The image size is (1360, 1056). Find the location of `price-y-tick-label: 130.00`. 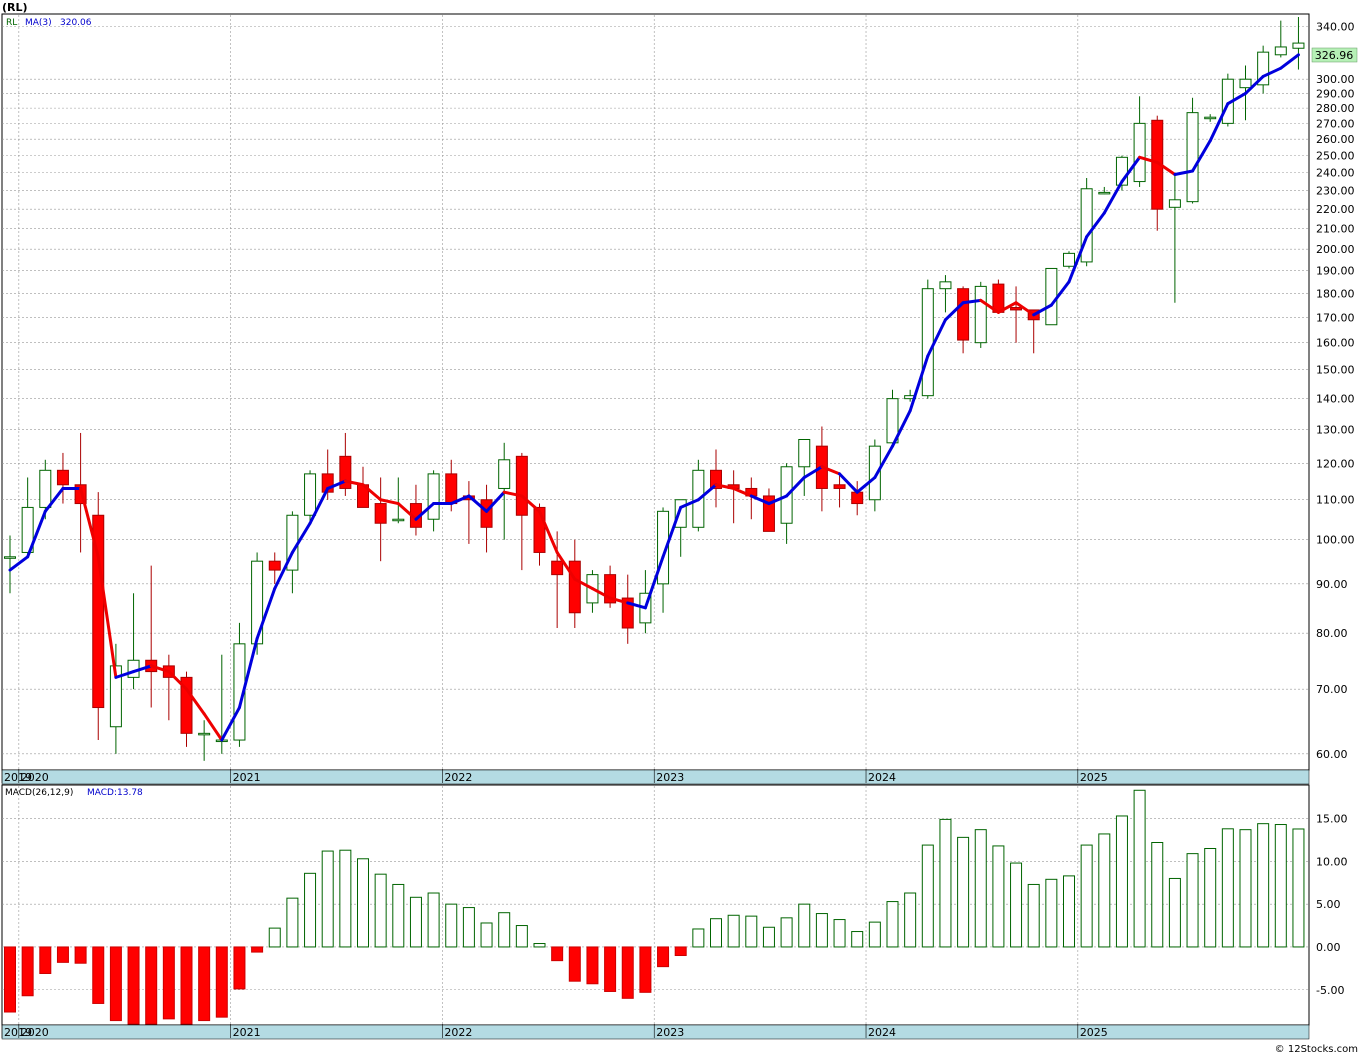

price-y-tick-label: 130.00 is located at coordinates (1335, 430).